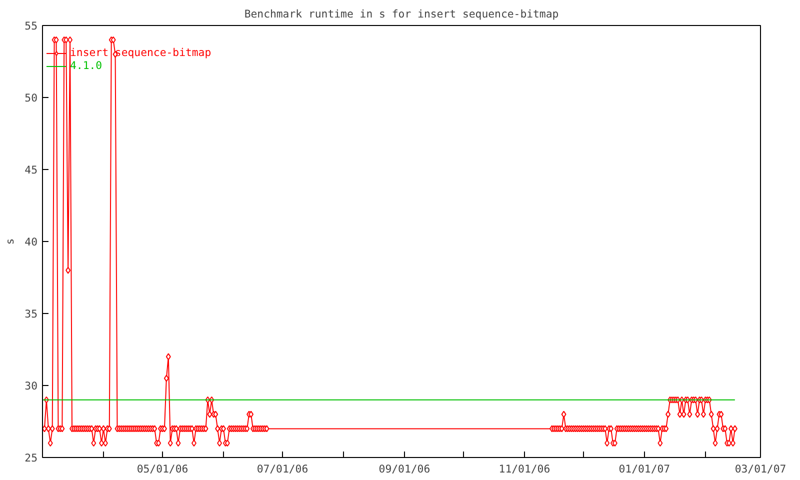 The width and height of the screenshot is (800, 480). I want to click on y-tick-label: 40, so click(31, 242).